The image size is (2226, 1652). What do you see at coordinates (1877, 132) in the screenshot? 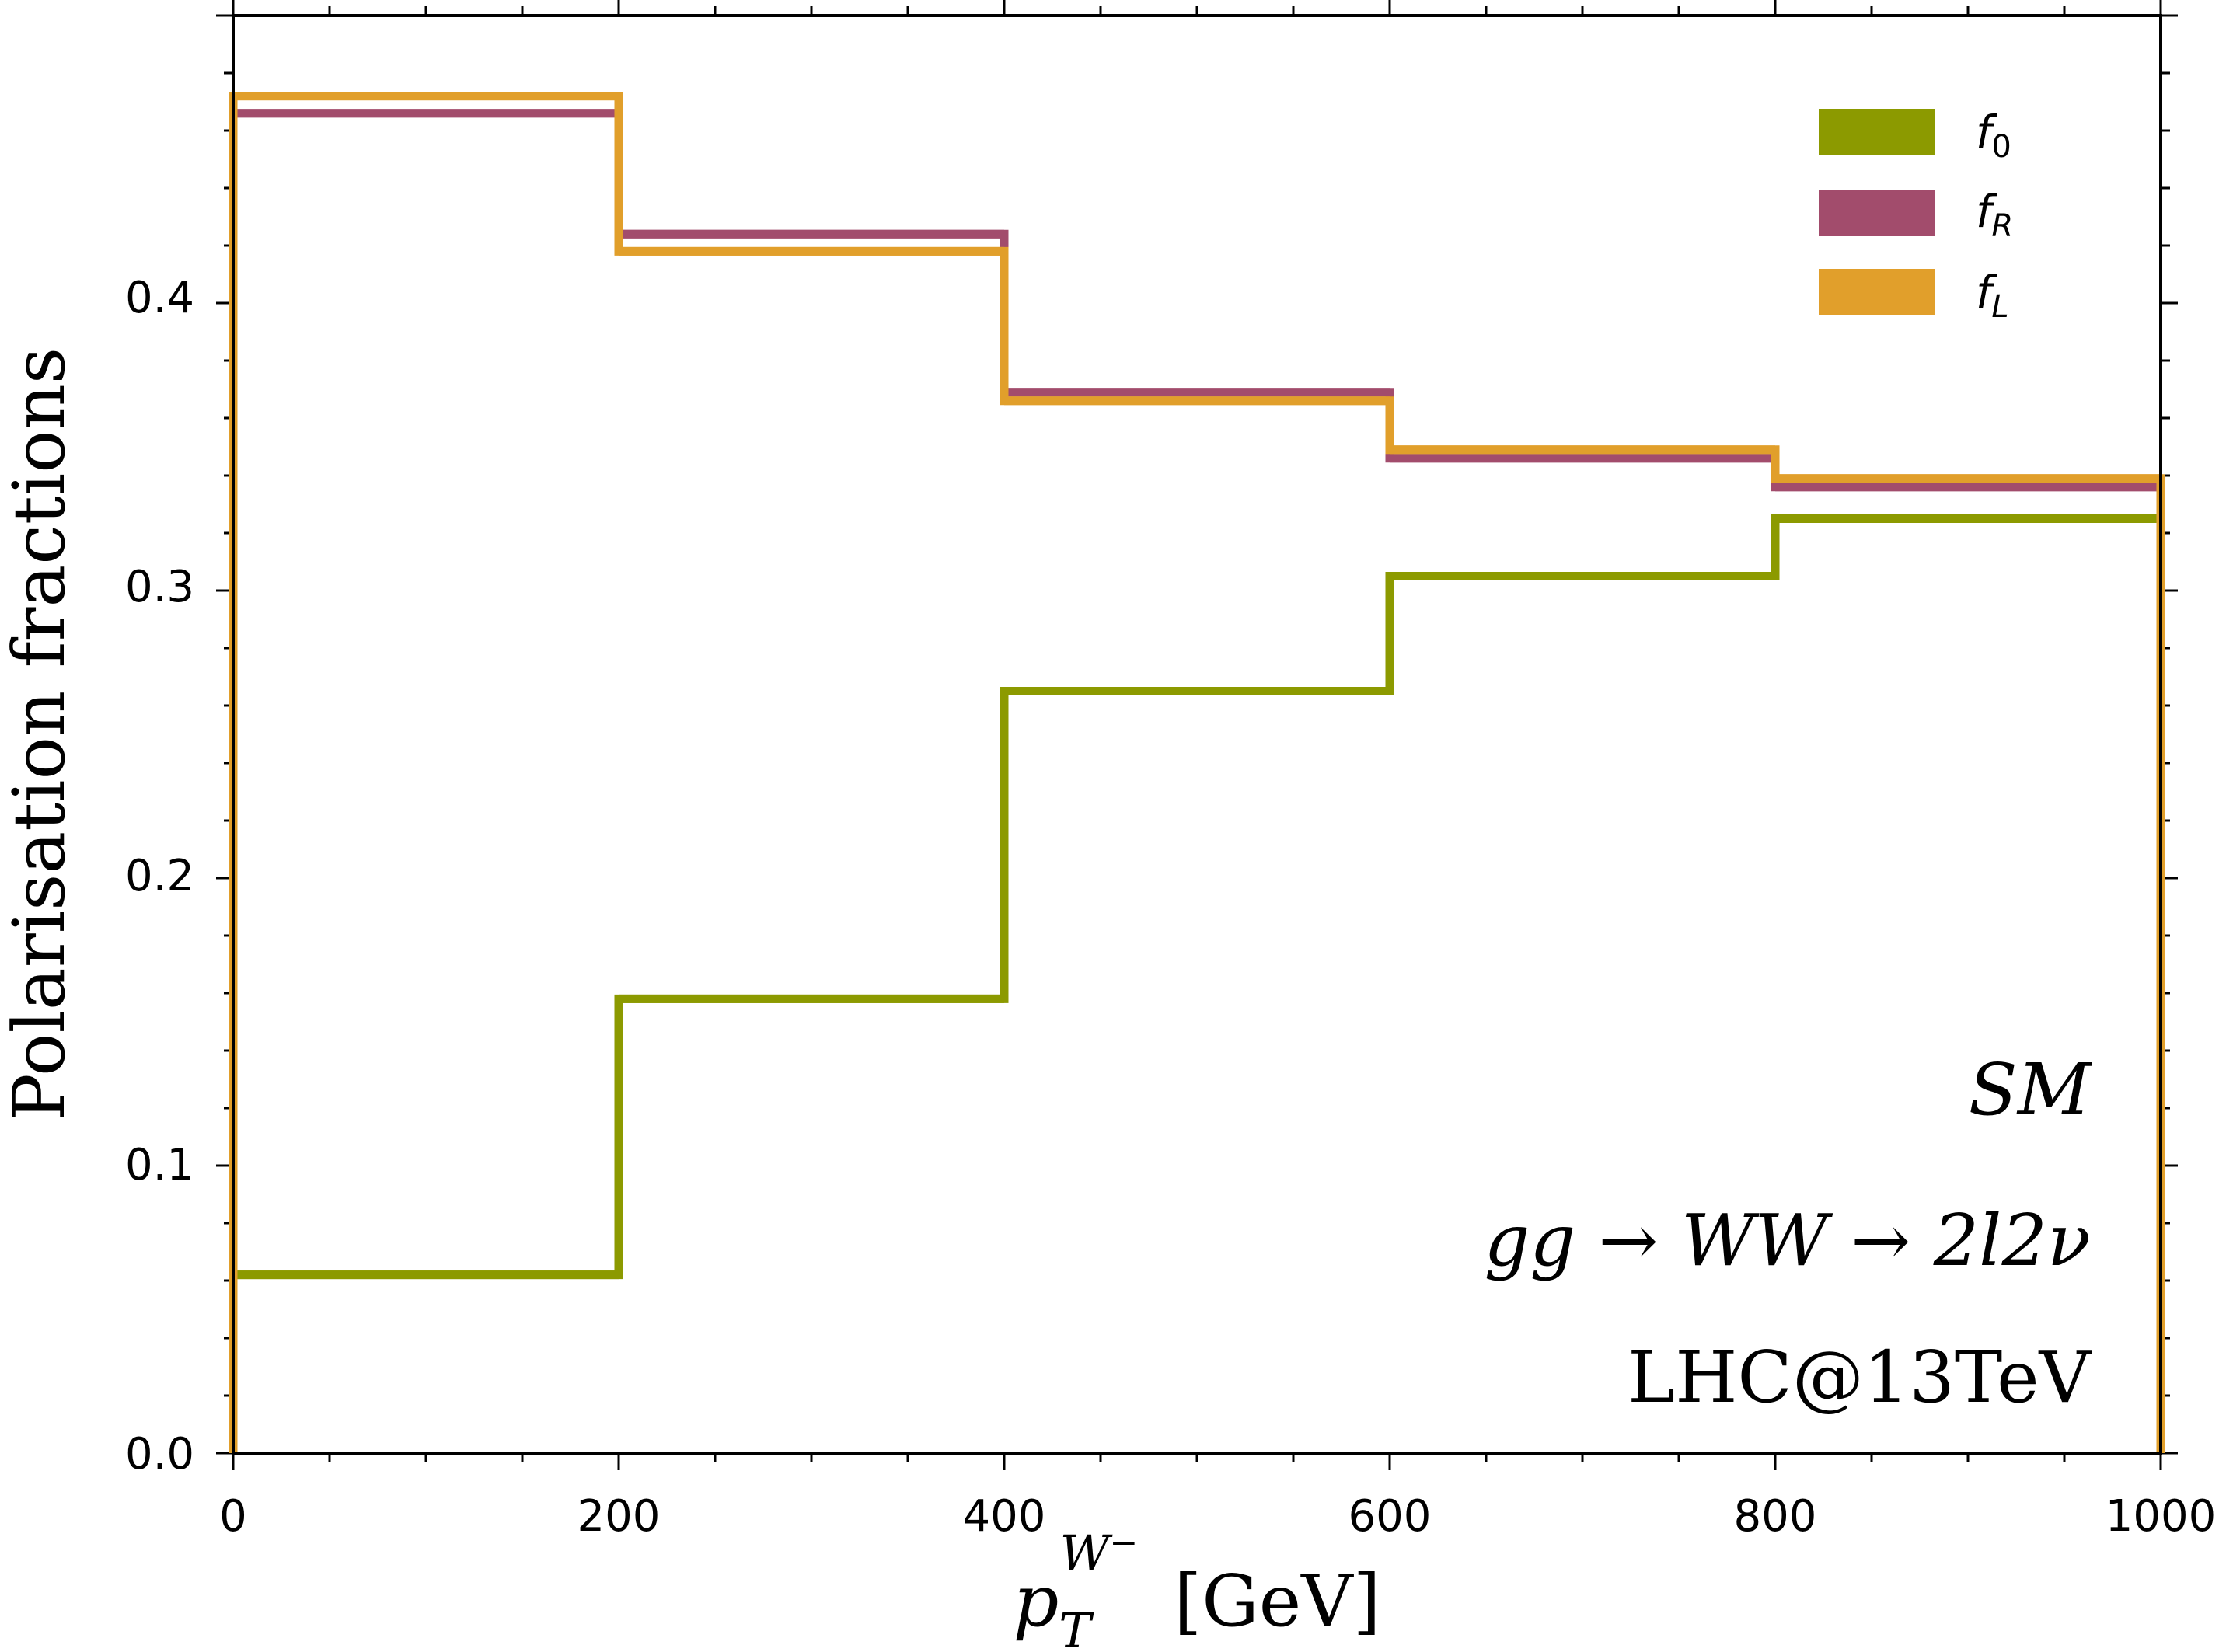
I see `legend-swatch-f0` at bounding box center [1877, 132].